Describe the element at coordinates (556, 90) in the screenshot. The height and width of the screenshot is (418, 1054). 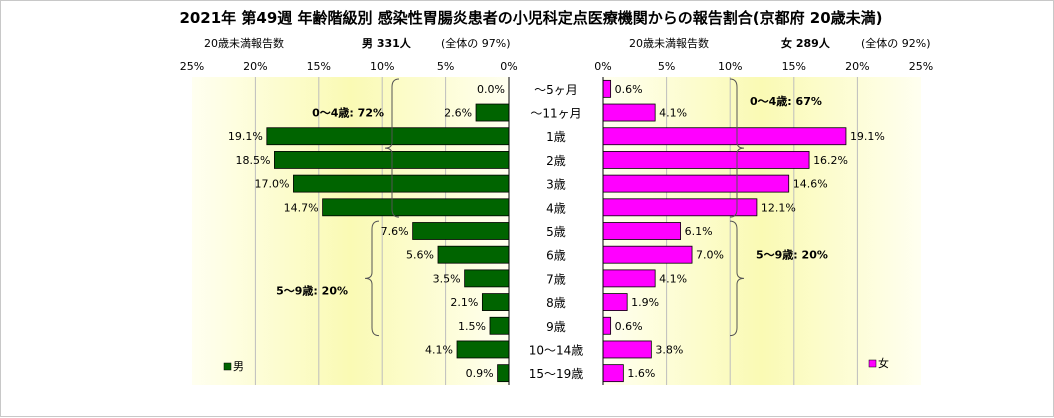
I see `category-label: ～5ヶ月` at that location.